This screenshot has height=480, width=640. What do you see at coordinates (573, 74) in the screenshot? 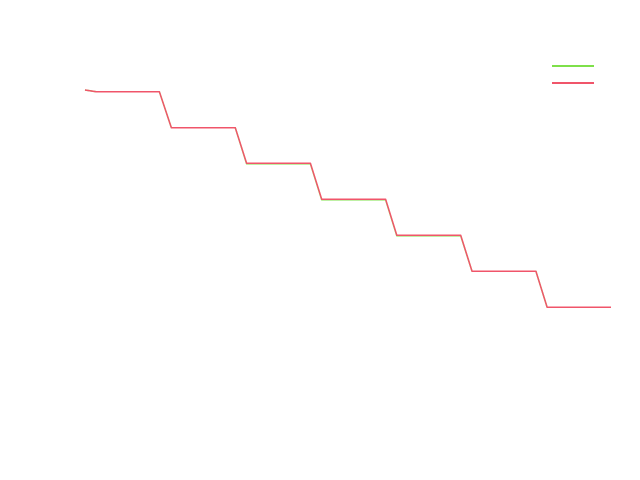
I see `legend` at bounding box center [573, 74].